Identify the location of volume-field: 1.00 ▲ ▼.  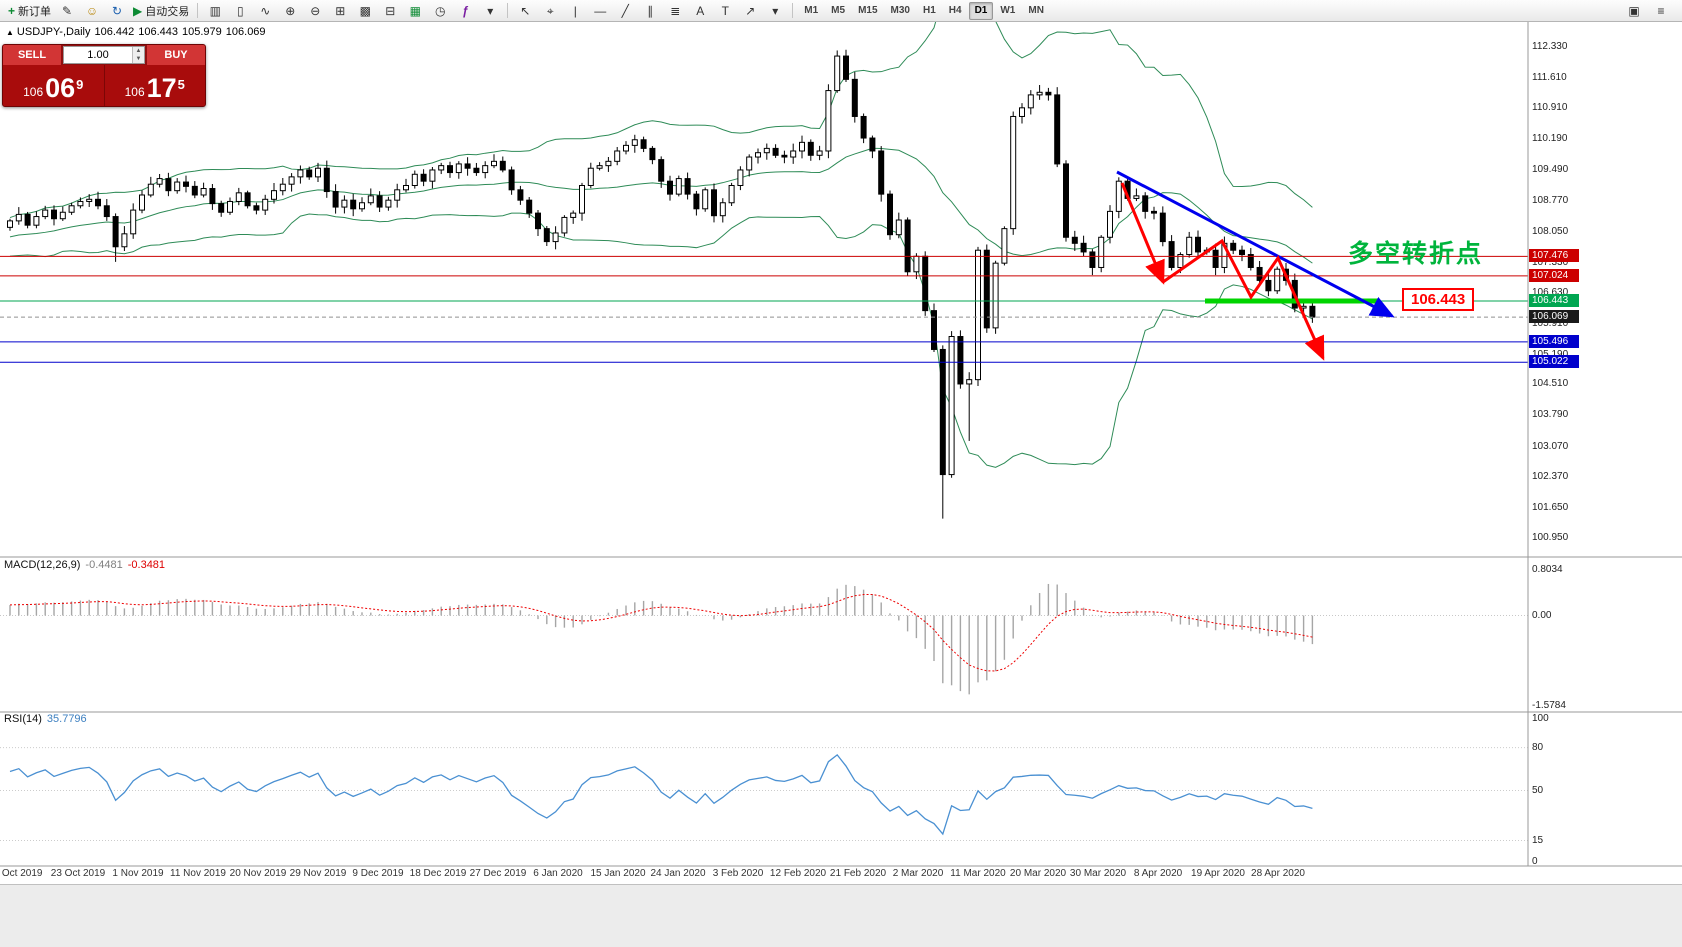
(104, 55).